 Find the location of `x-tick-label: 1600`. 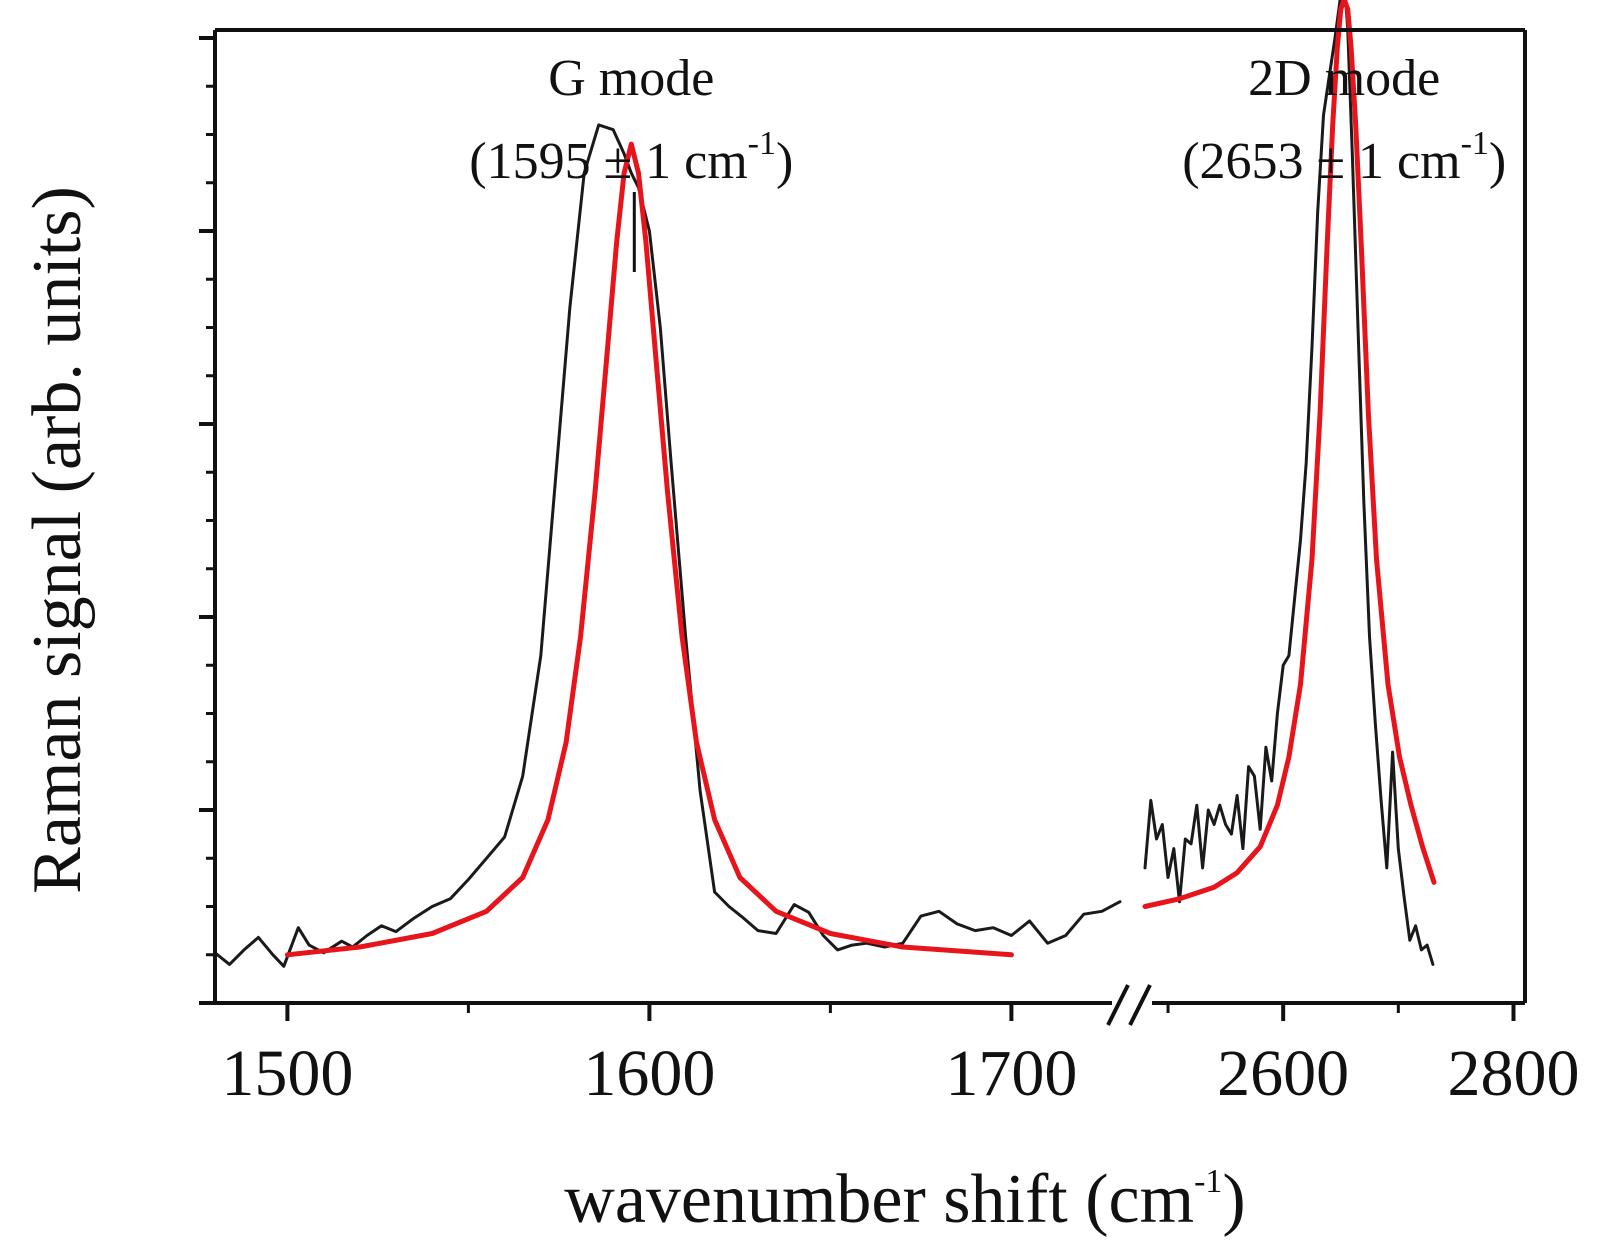

x-tick-label: 1600 is located at coordinates (649, 1073).